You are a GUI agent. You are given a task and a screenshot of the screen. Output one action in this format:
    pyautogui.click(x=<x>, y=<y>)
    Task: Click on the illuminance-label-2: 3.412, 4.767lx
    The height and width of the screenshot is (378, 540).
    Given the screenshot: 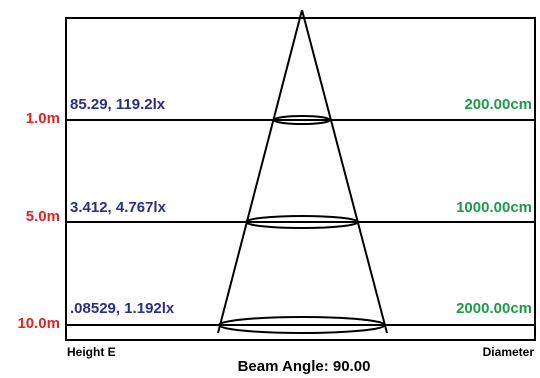 What is the action you would take?
    pyautogui.click(x=118, y=207)
    